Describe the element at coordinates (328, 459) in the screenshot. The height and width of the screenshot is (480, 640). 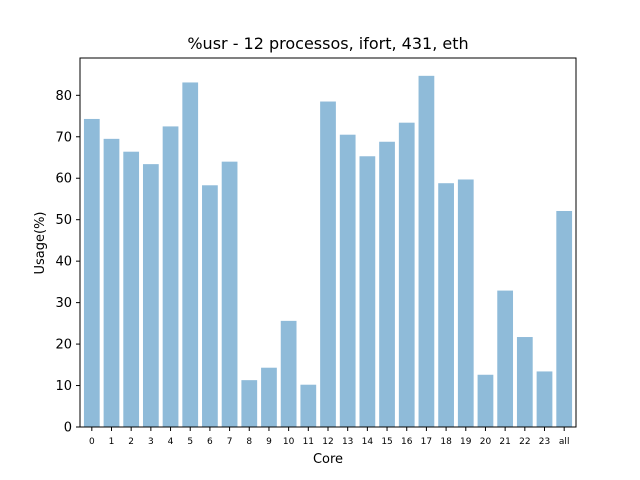
I see `x-axis-label: Core` at that location.